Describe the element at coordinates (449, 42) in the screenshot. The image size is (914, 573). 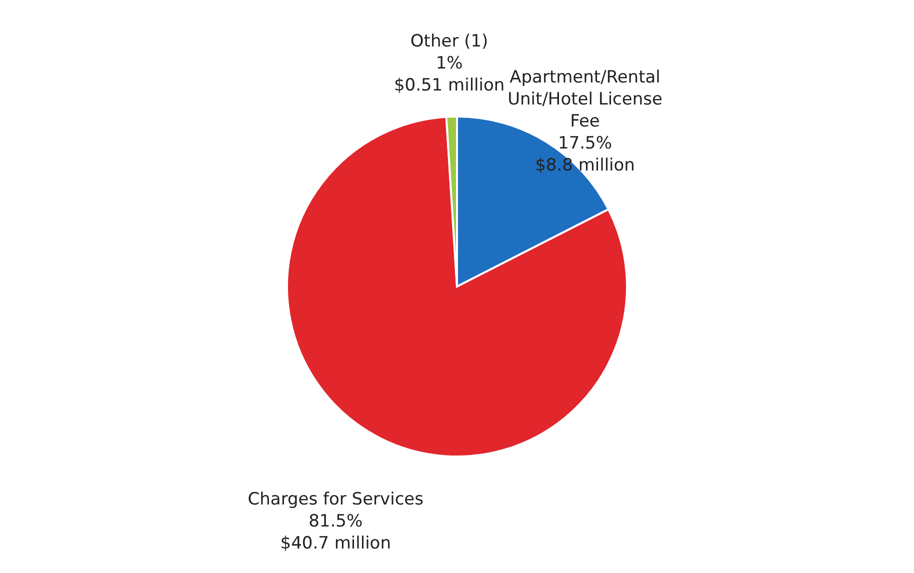
I see `slice-label: Other (1)` at that location.